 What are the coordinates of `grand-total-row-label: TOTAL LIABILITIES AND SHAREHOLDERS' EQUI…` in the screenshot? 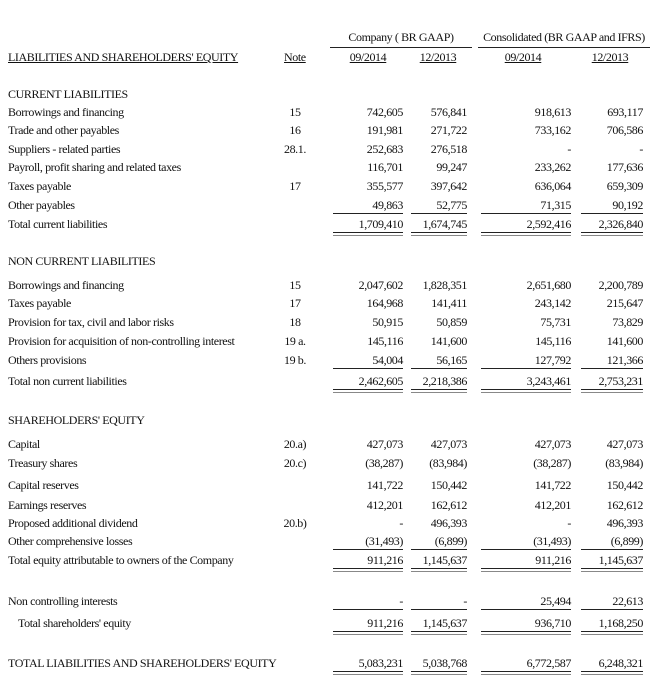 It's located at (142, 663).